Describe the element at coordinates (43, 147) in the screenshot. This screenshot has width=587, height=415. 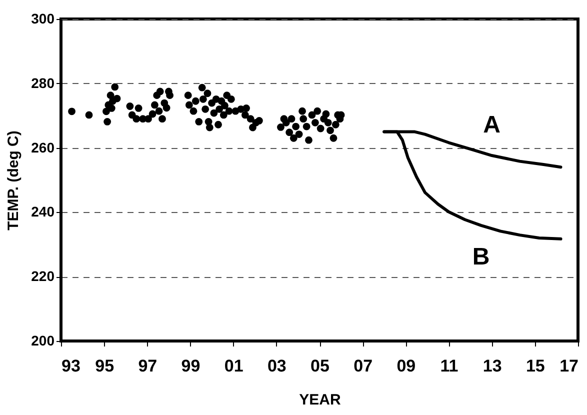
I see `y-tick-label: 260` at that location.